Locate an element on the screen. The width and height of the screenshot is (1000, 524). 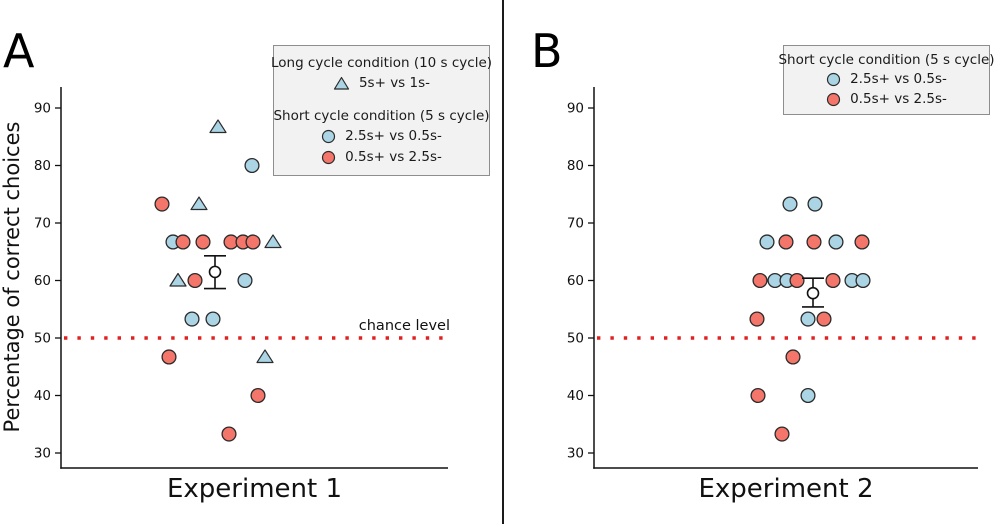
x-axis-label-experiment-1: Experiment 1 is located at coordinates (254, 489).